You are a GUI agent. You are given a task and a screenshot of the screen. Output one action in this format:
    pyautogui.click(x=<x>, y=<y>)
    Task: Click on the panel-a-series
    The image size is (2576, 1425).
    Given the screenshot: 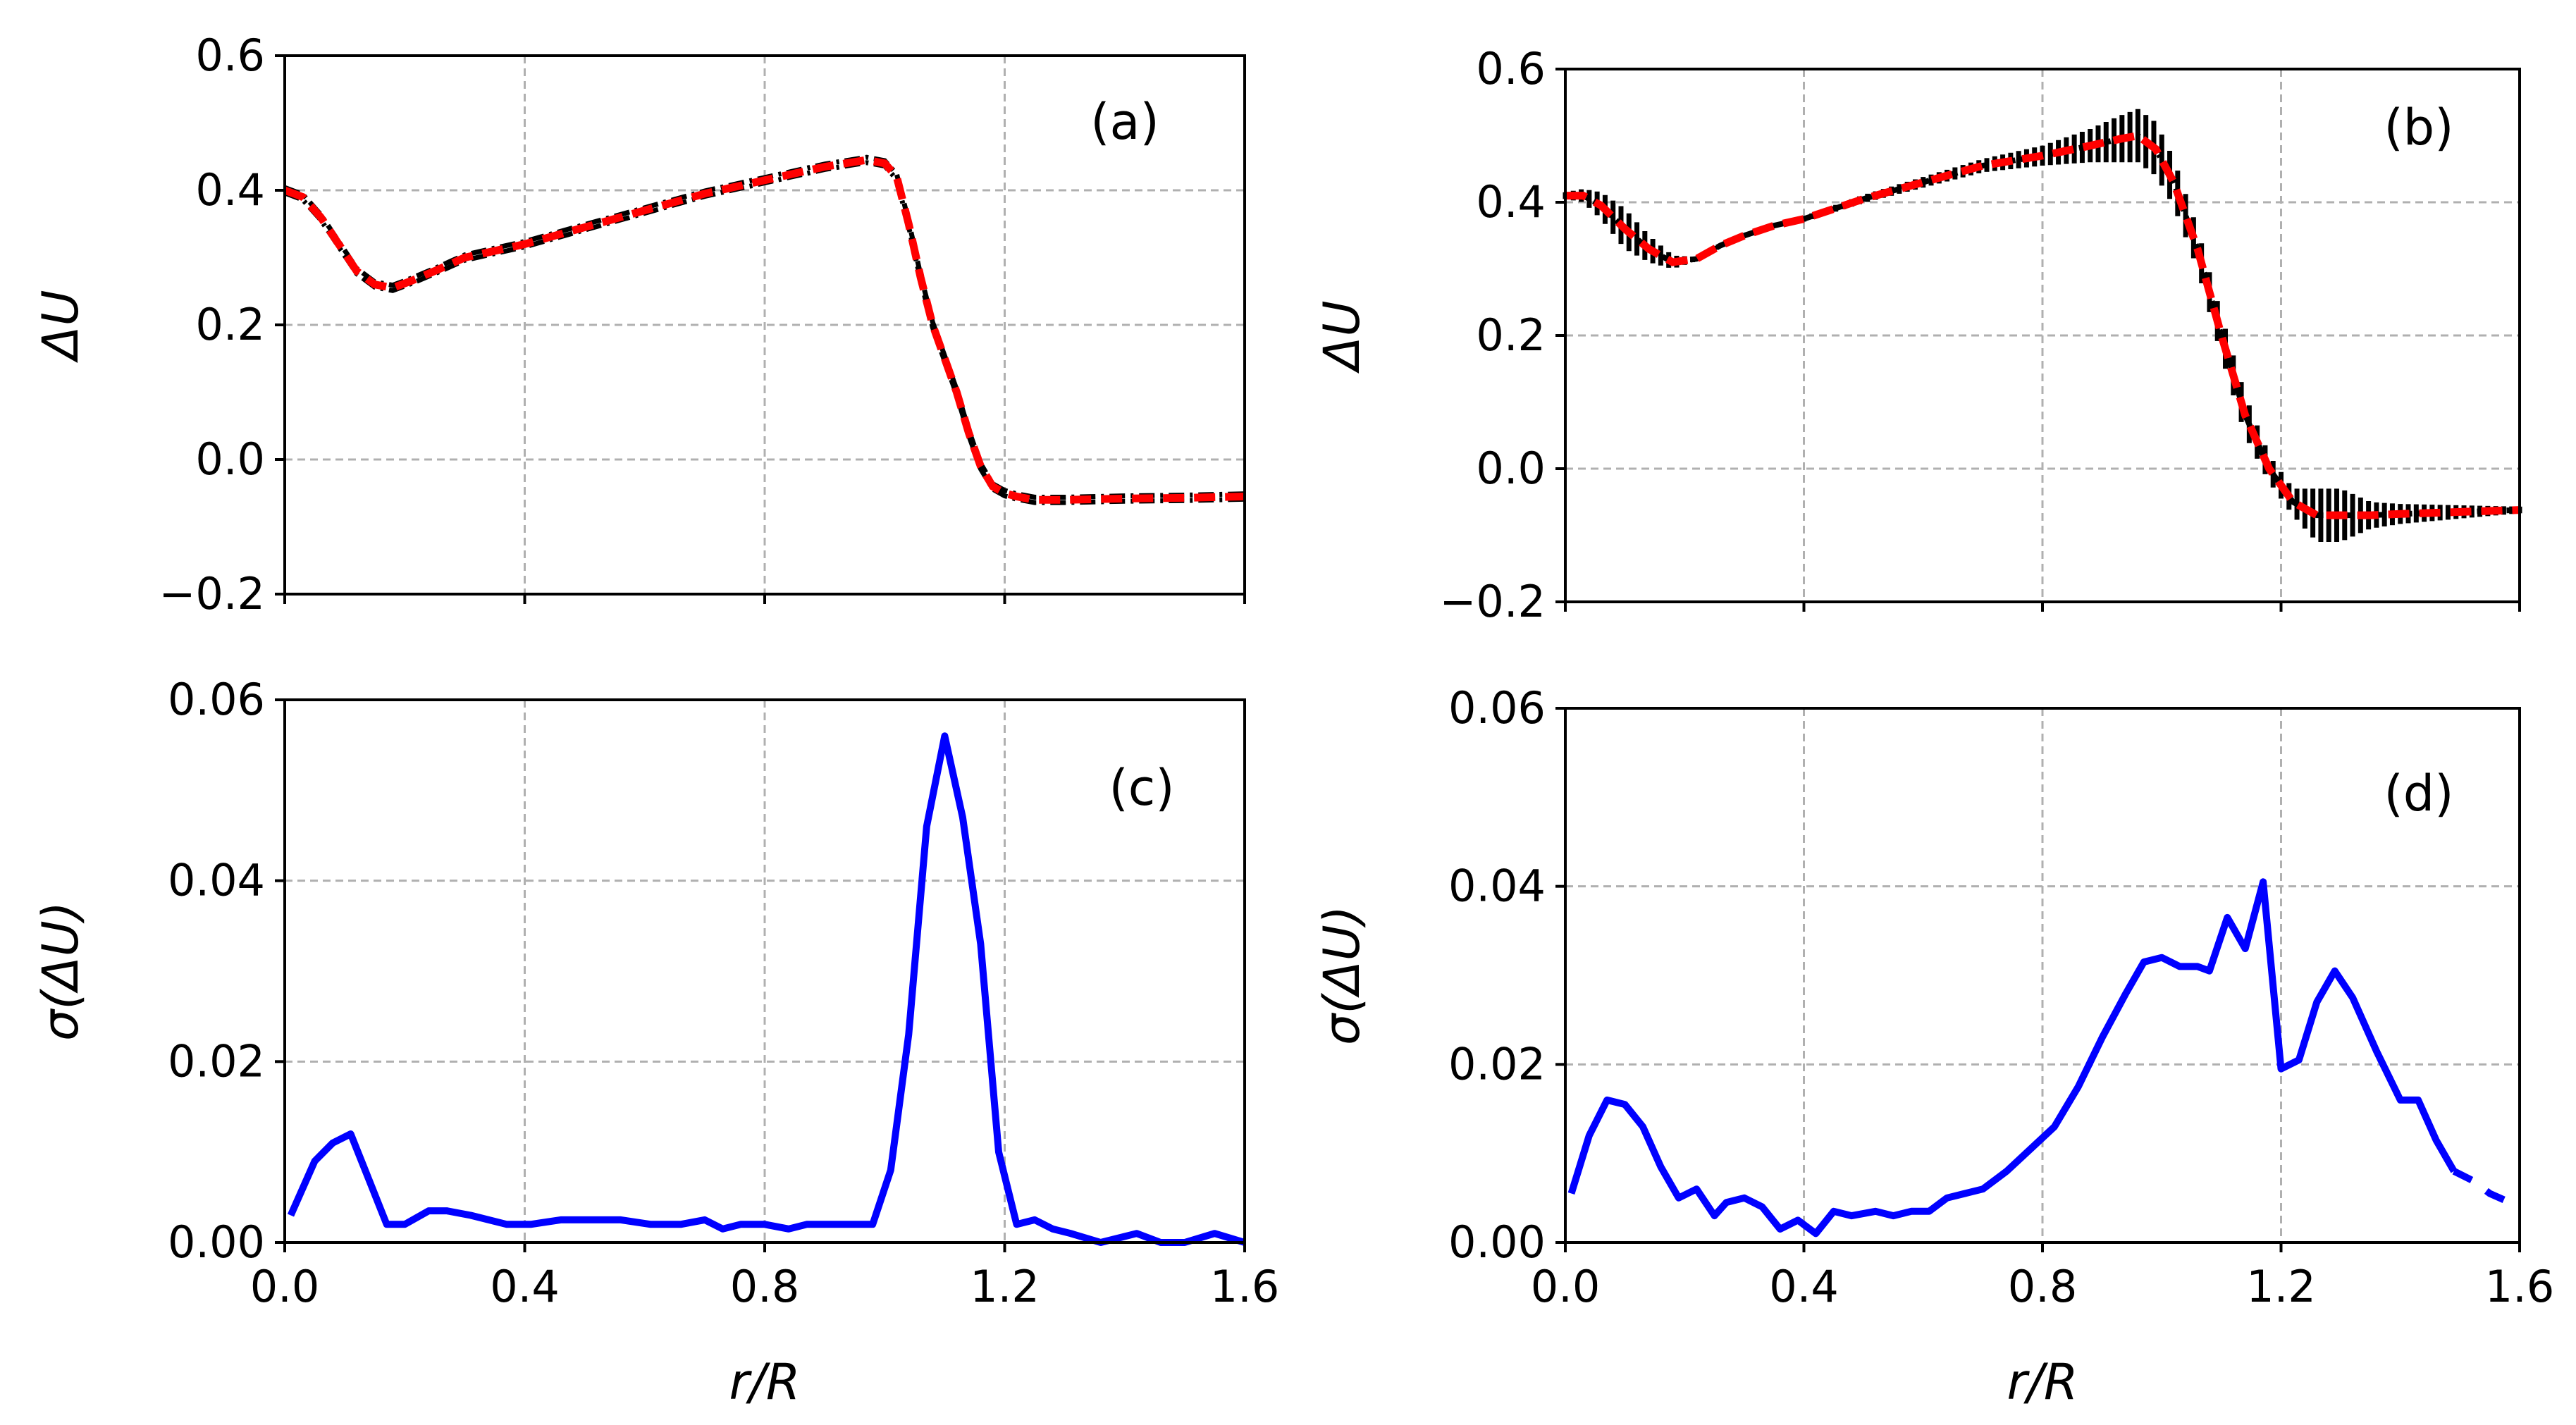 What is the action you would take?
    pyautogui.click(x=764, y=329)
    